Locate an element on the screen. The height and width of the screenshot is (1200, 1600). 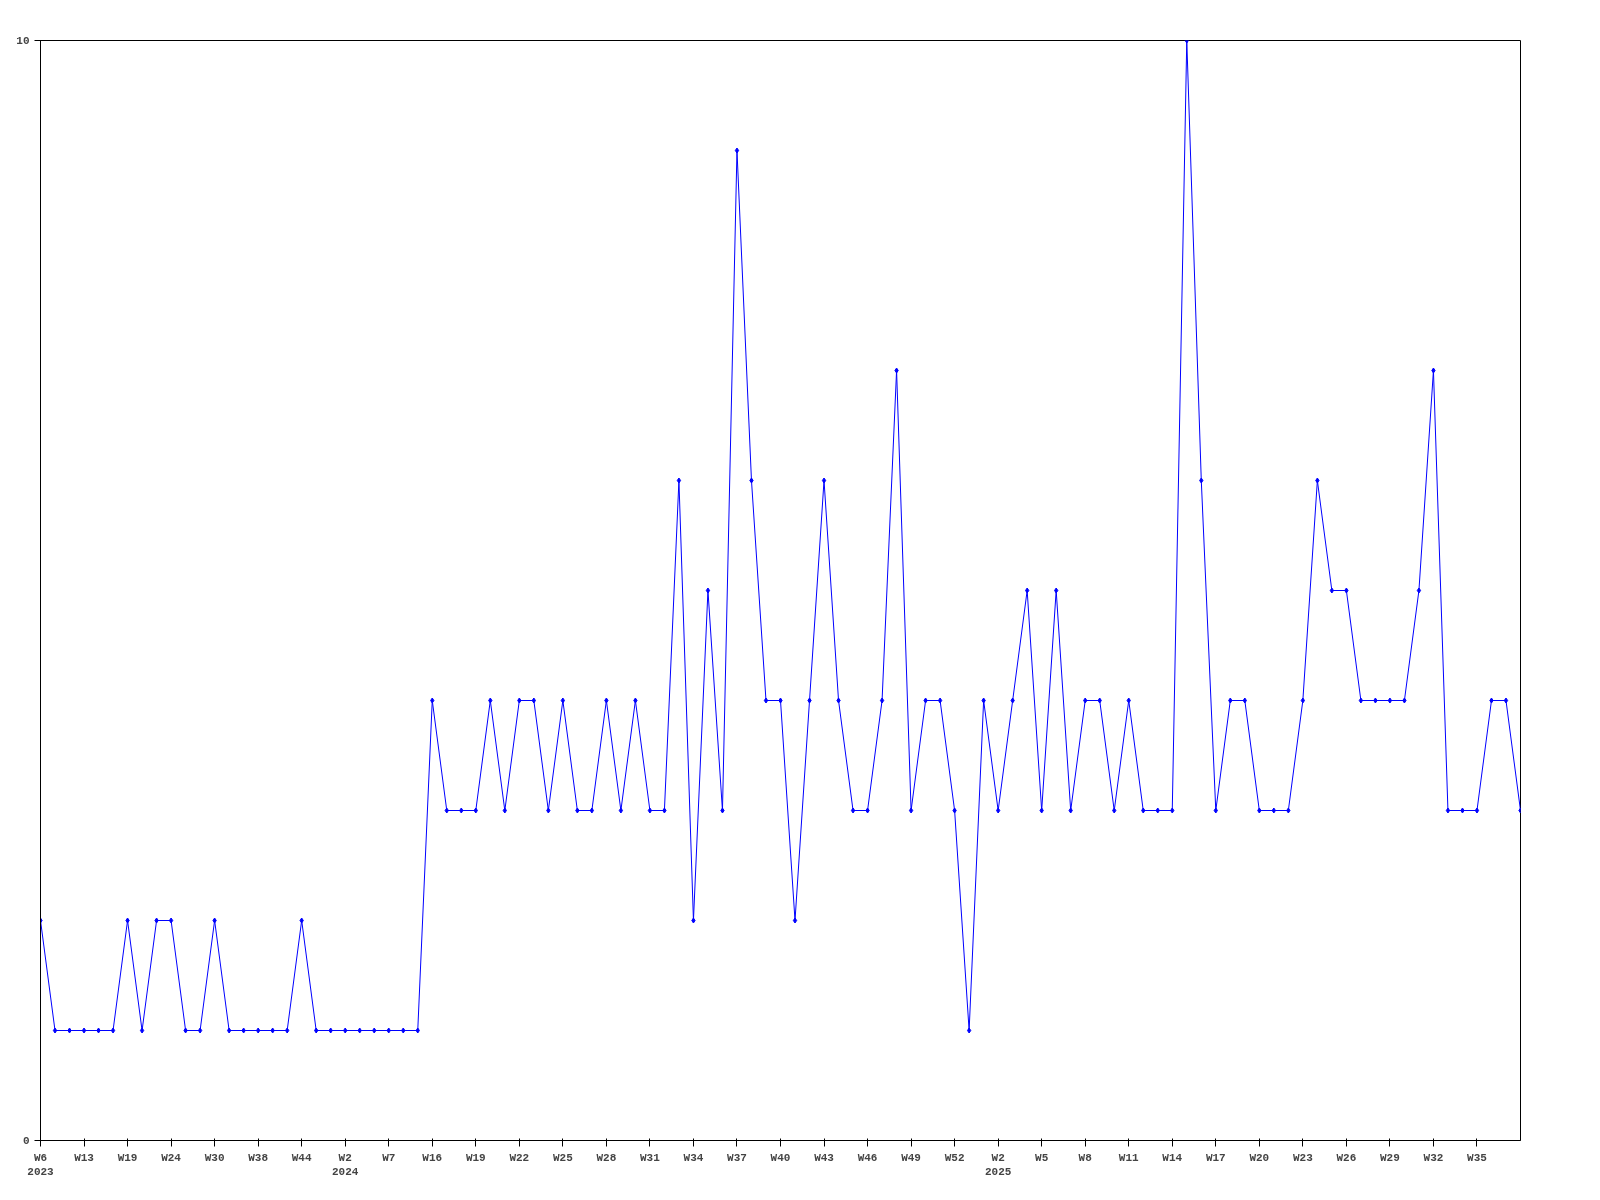
x-tick-label: W24 is located at coordinates (171, 1157).